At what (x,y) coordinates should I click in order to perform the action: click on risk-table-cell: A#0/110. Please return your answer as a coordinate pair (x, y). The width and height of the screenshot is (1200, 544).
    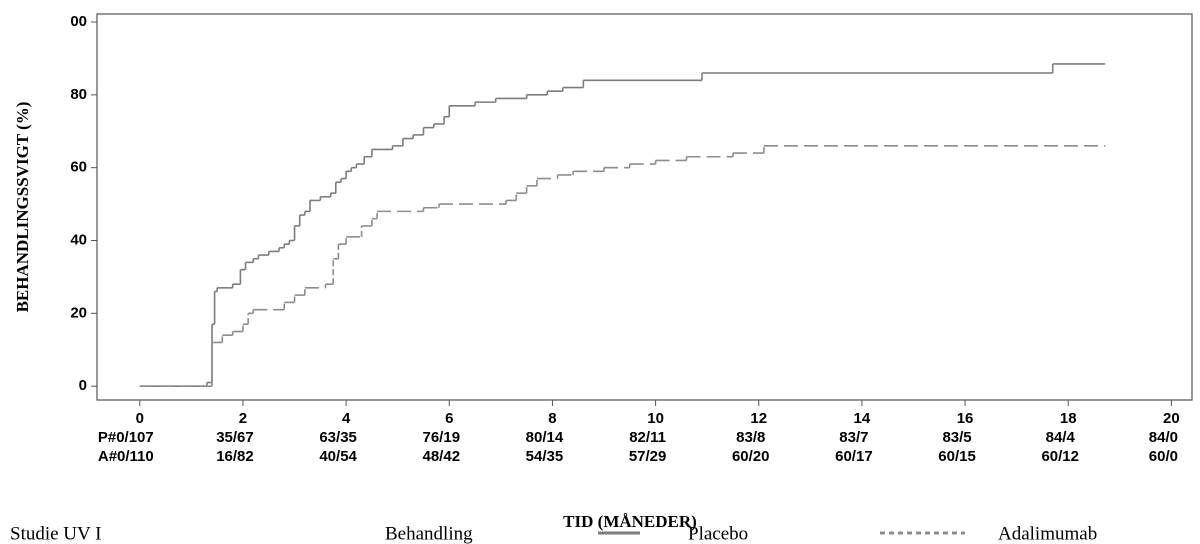
    Looking at the image, I should click on (126, 456).